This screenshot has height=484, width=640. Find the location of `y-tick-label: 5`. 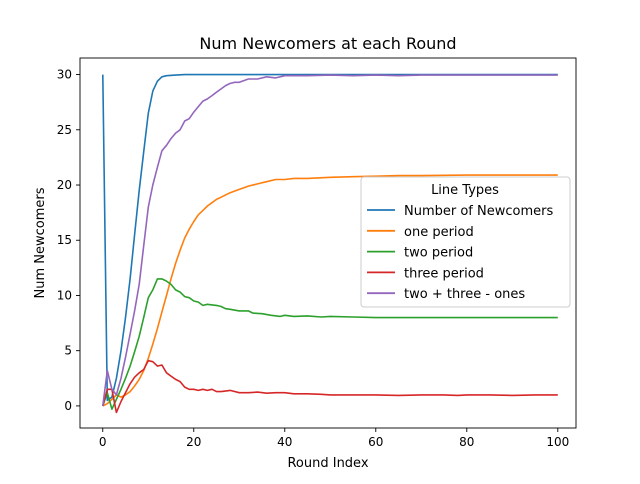

y-tick-label: 5 is located at coordinates (68, 351).